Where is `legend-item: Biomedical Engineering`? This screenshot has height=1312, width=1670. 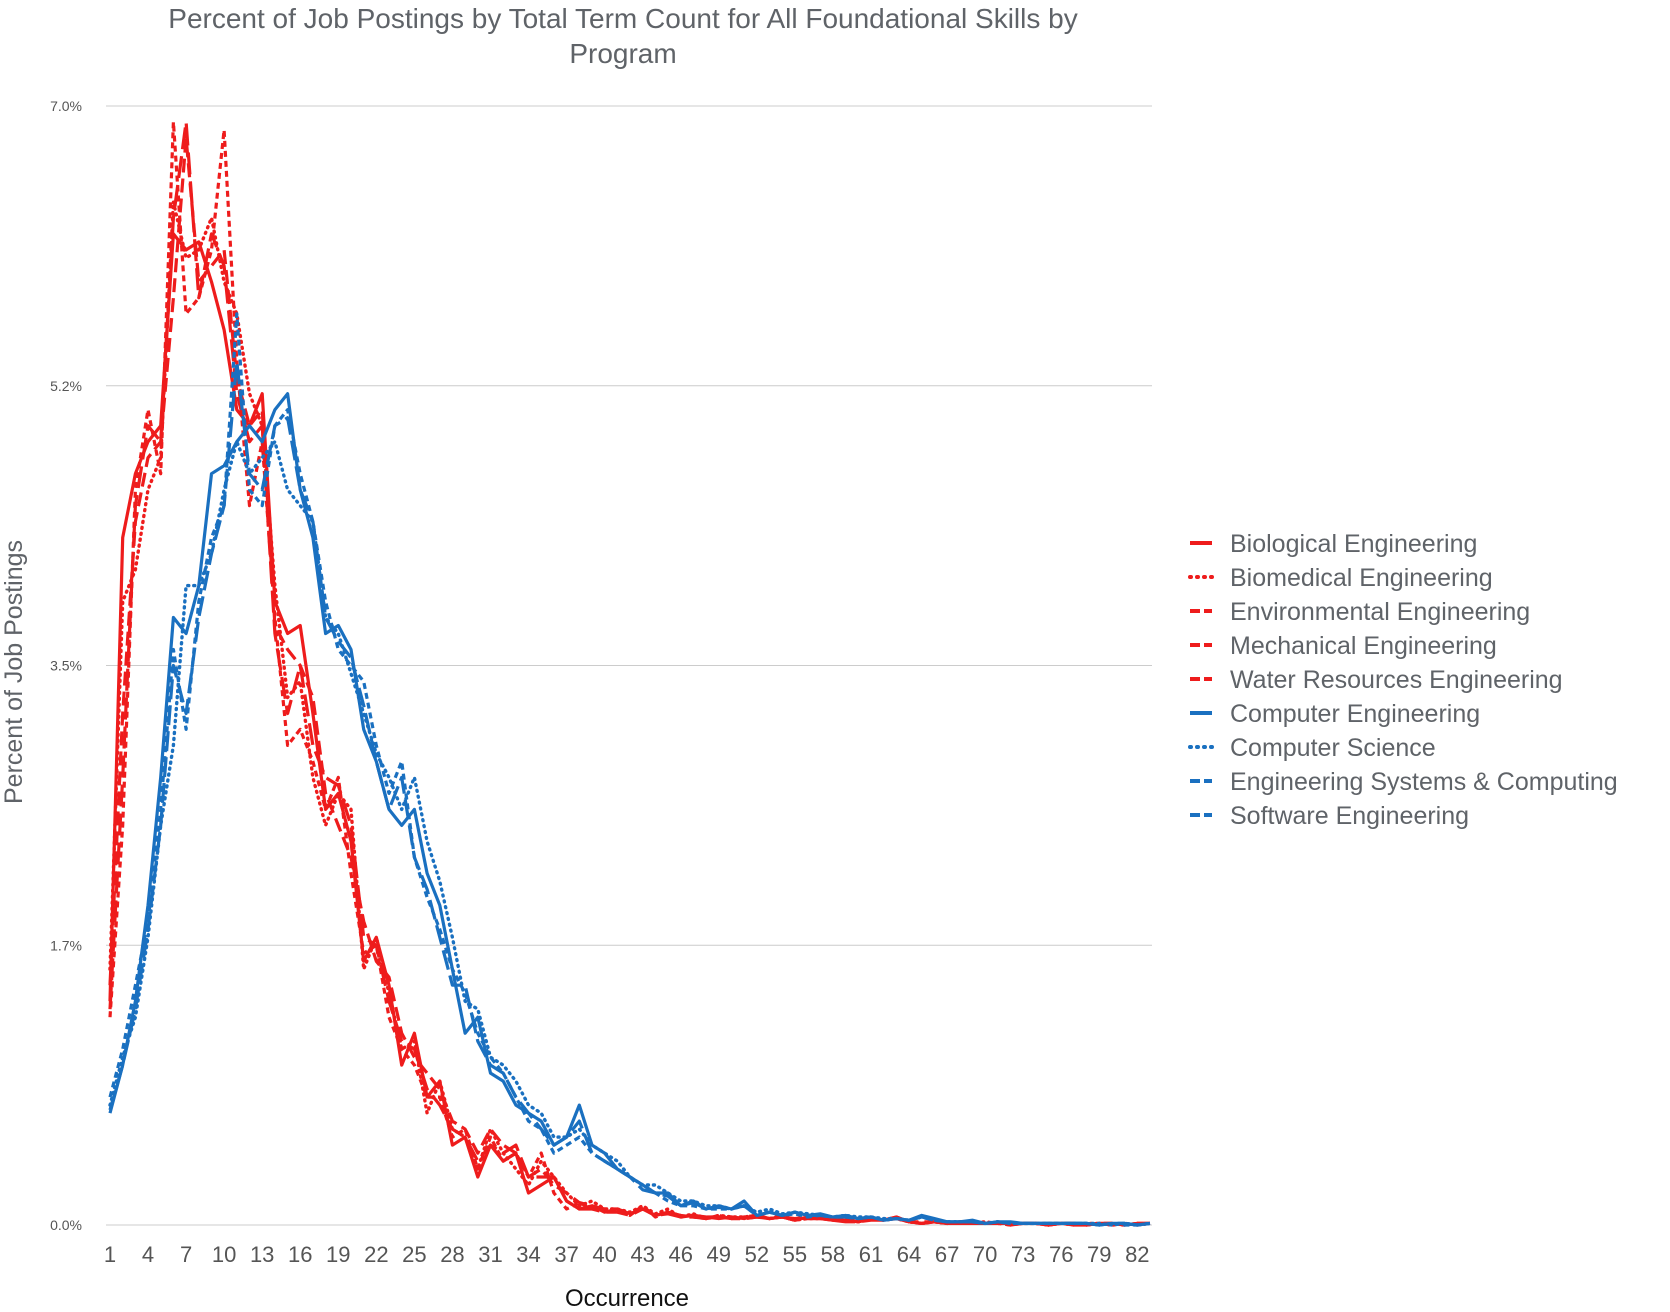 legend-item: Biomedical Engineering is located at coordinates (1361, 578).